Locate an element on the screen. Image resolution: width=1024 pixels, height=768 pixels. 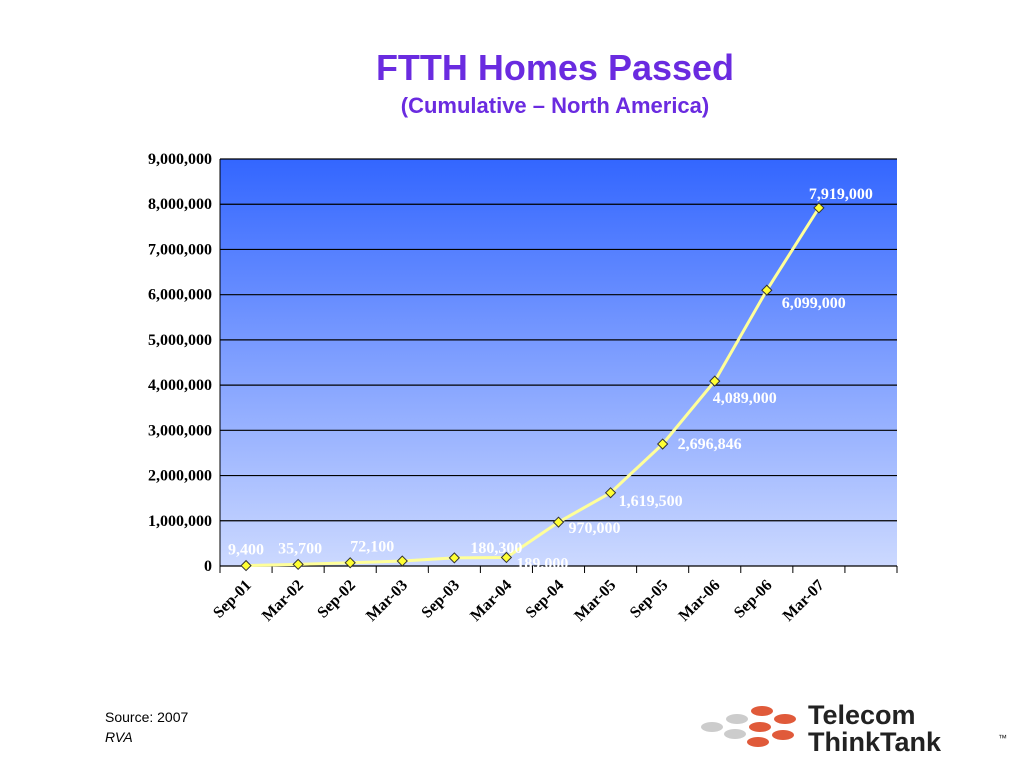
data-label: 9,400 is located at coordinates (246, 550).